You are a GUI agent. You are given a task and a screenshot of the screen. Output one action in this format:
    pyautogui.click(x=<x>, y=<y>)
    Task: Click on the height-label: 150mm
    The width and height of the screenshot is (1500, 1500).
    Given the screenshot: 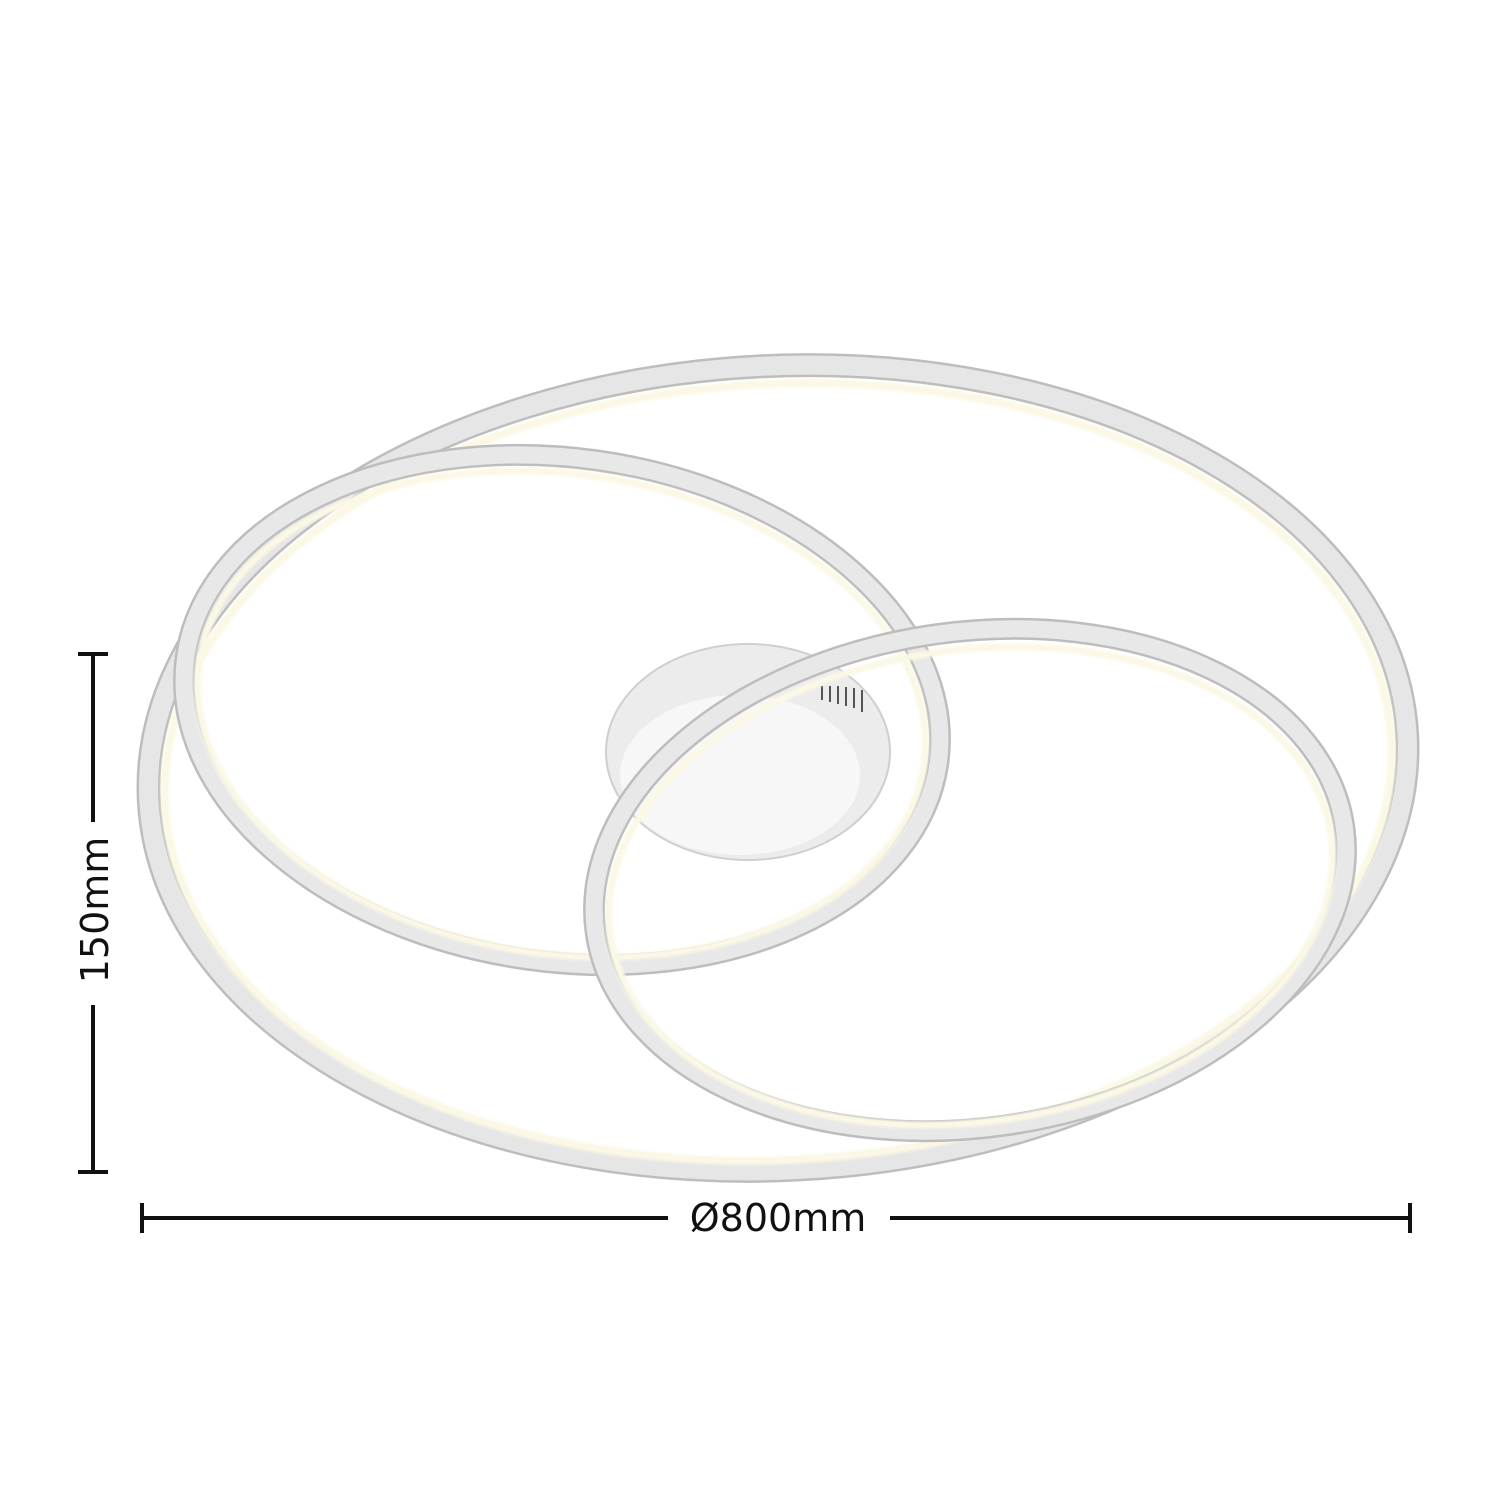 What is the action you would take?
    pyautogui.click(x=95, y=910)
    